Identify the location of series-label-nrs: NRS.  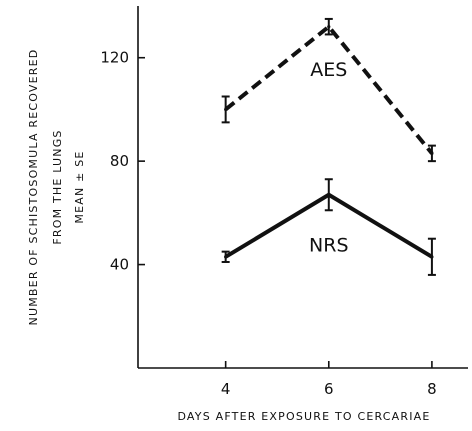
(328, 246).